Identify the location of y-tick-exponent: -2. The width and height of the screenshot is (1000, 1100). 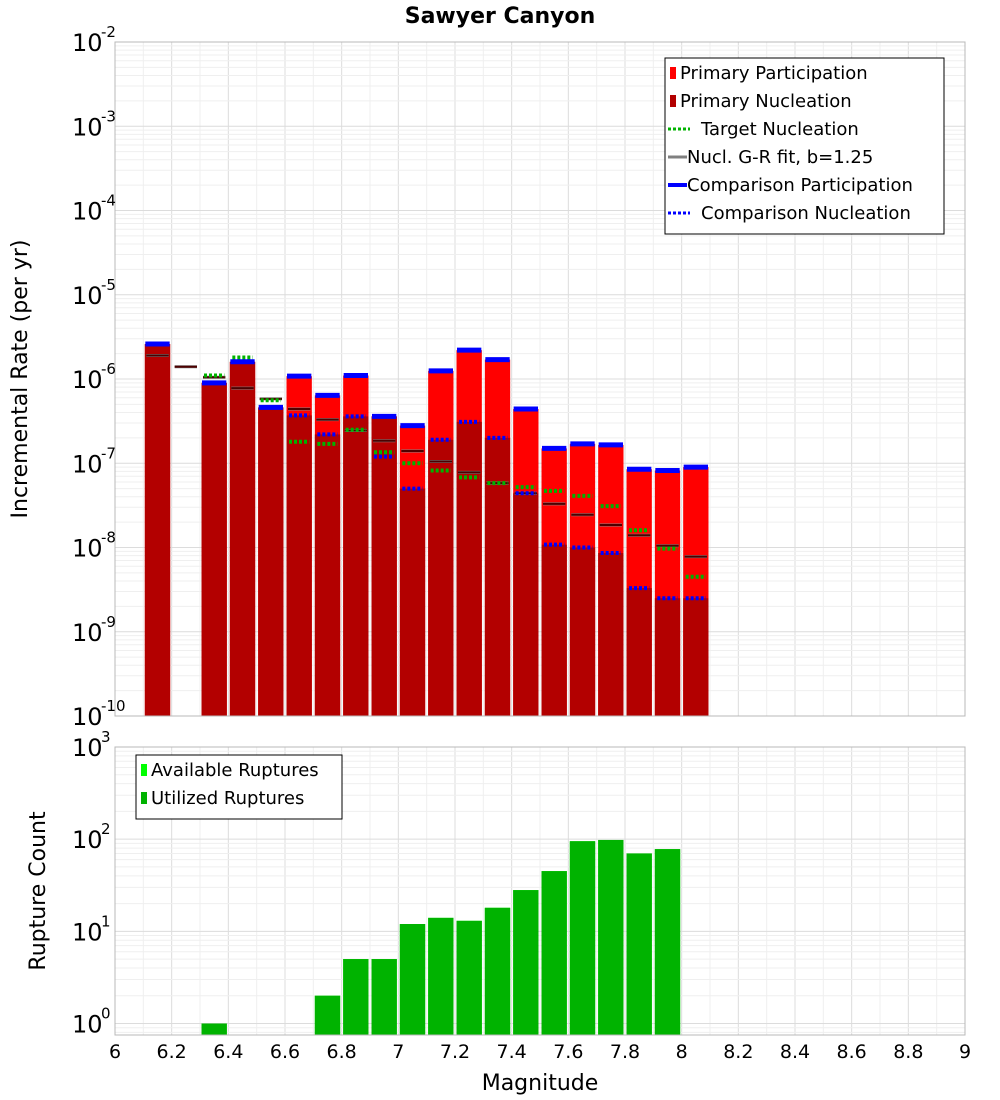
(108, 32).